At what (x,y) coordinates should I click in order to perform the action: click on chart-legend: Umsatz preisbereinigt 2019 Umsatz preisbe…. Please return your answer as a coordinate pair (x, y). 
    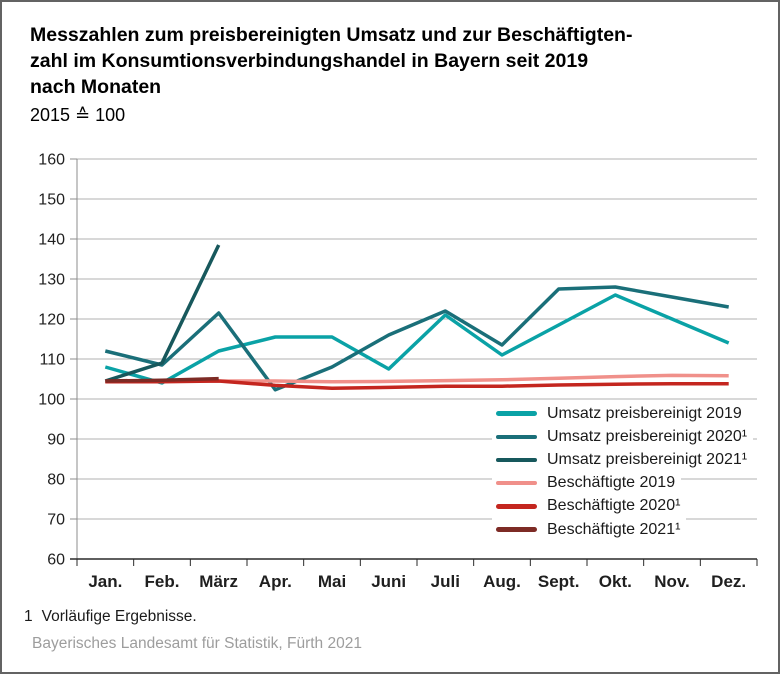
    Looking at the image, I should click on (623, 472).